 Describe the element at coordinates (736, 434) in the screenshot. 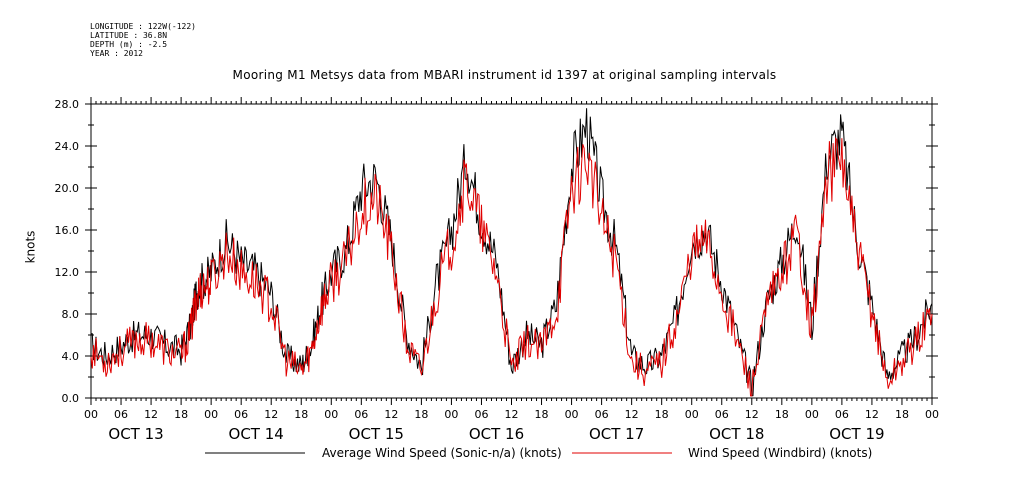

I see `day-label: OCT 18` at that location.